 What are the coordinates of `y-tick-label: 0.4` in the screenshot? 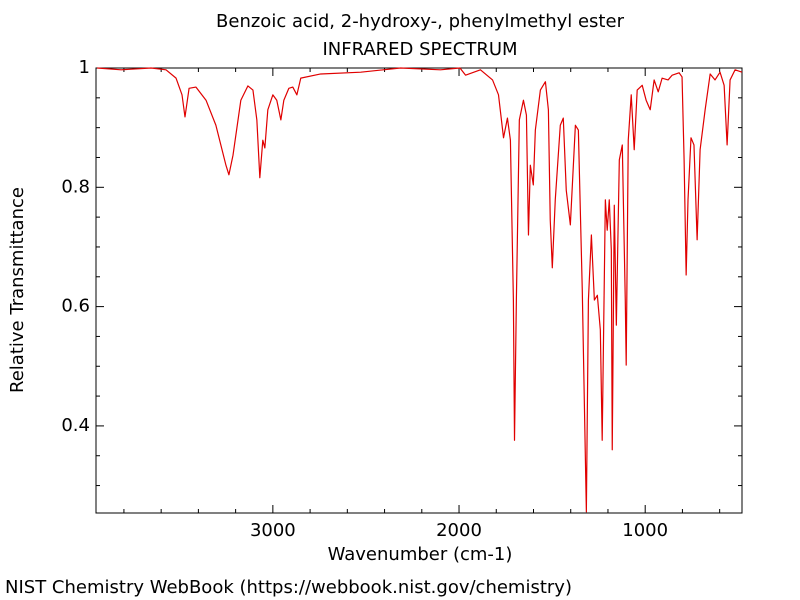 It's located at (75, 425).